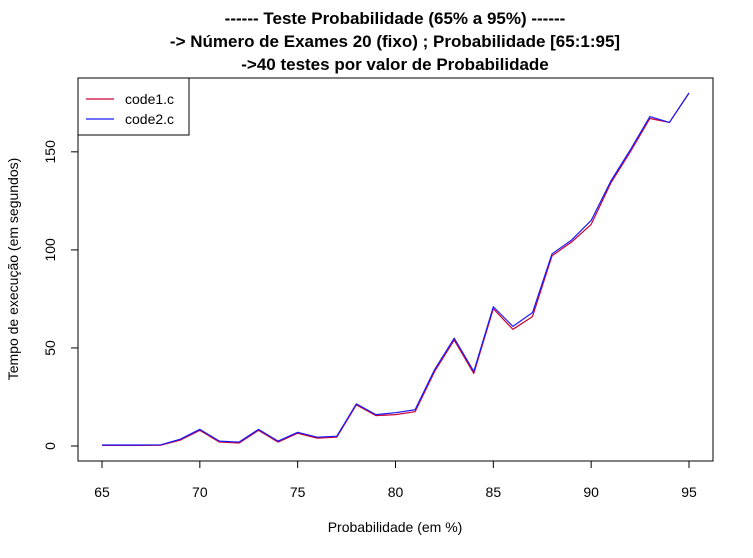  Describe the element at coordinates (149, 119) in the screenshot. I see `legend-label-code2: code2.c` at that location.